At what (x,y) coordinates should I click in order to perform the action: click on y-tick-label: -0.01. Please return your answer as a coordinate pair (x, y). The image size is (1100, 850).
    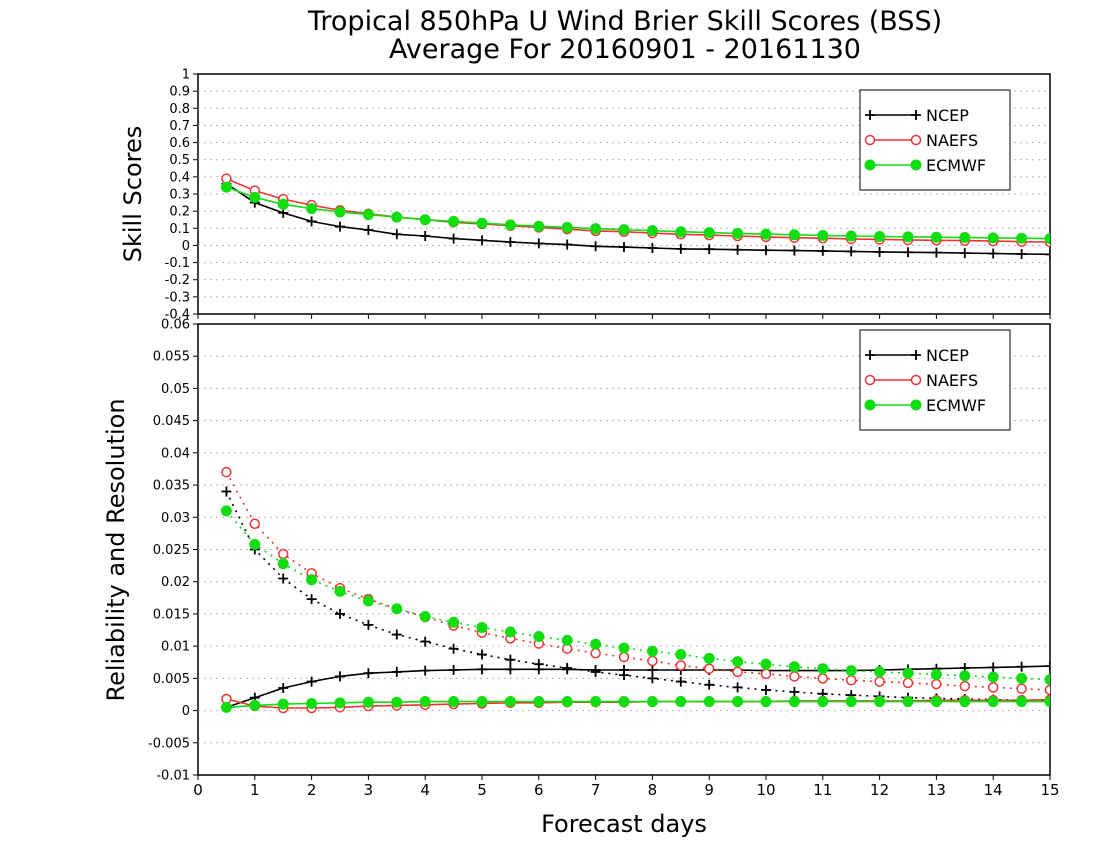
    Looking at the image, I should click on (173, 776).